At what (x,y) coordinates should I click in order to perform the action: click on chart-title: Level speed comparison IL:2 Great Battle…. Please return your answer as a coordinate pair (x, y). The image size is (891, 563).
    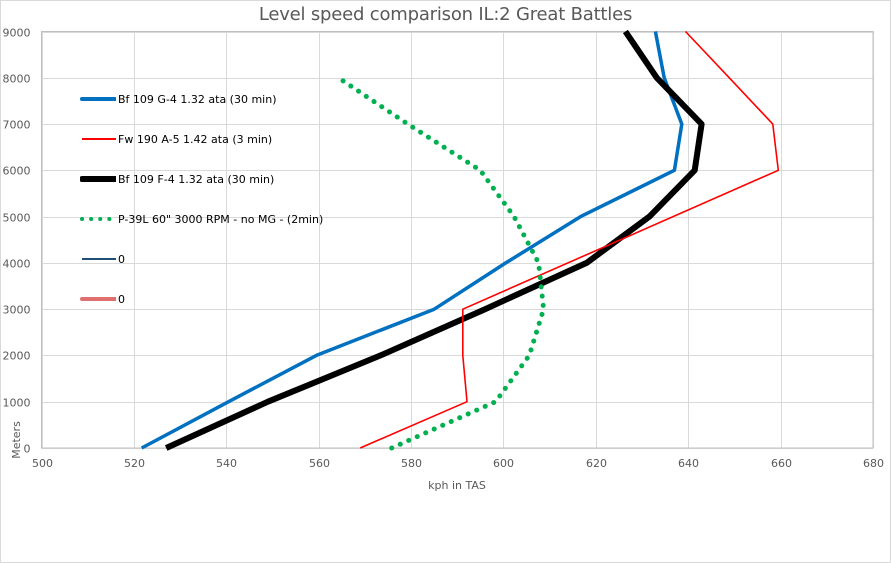
    Looking at the image, I should click on (445, 14).